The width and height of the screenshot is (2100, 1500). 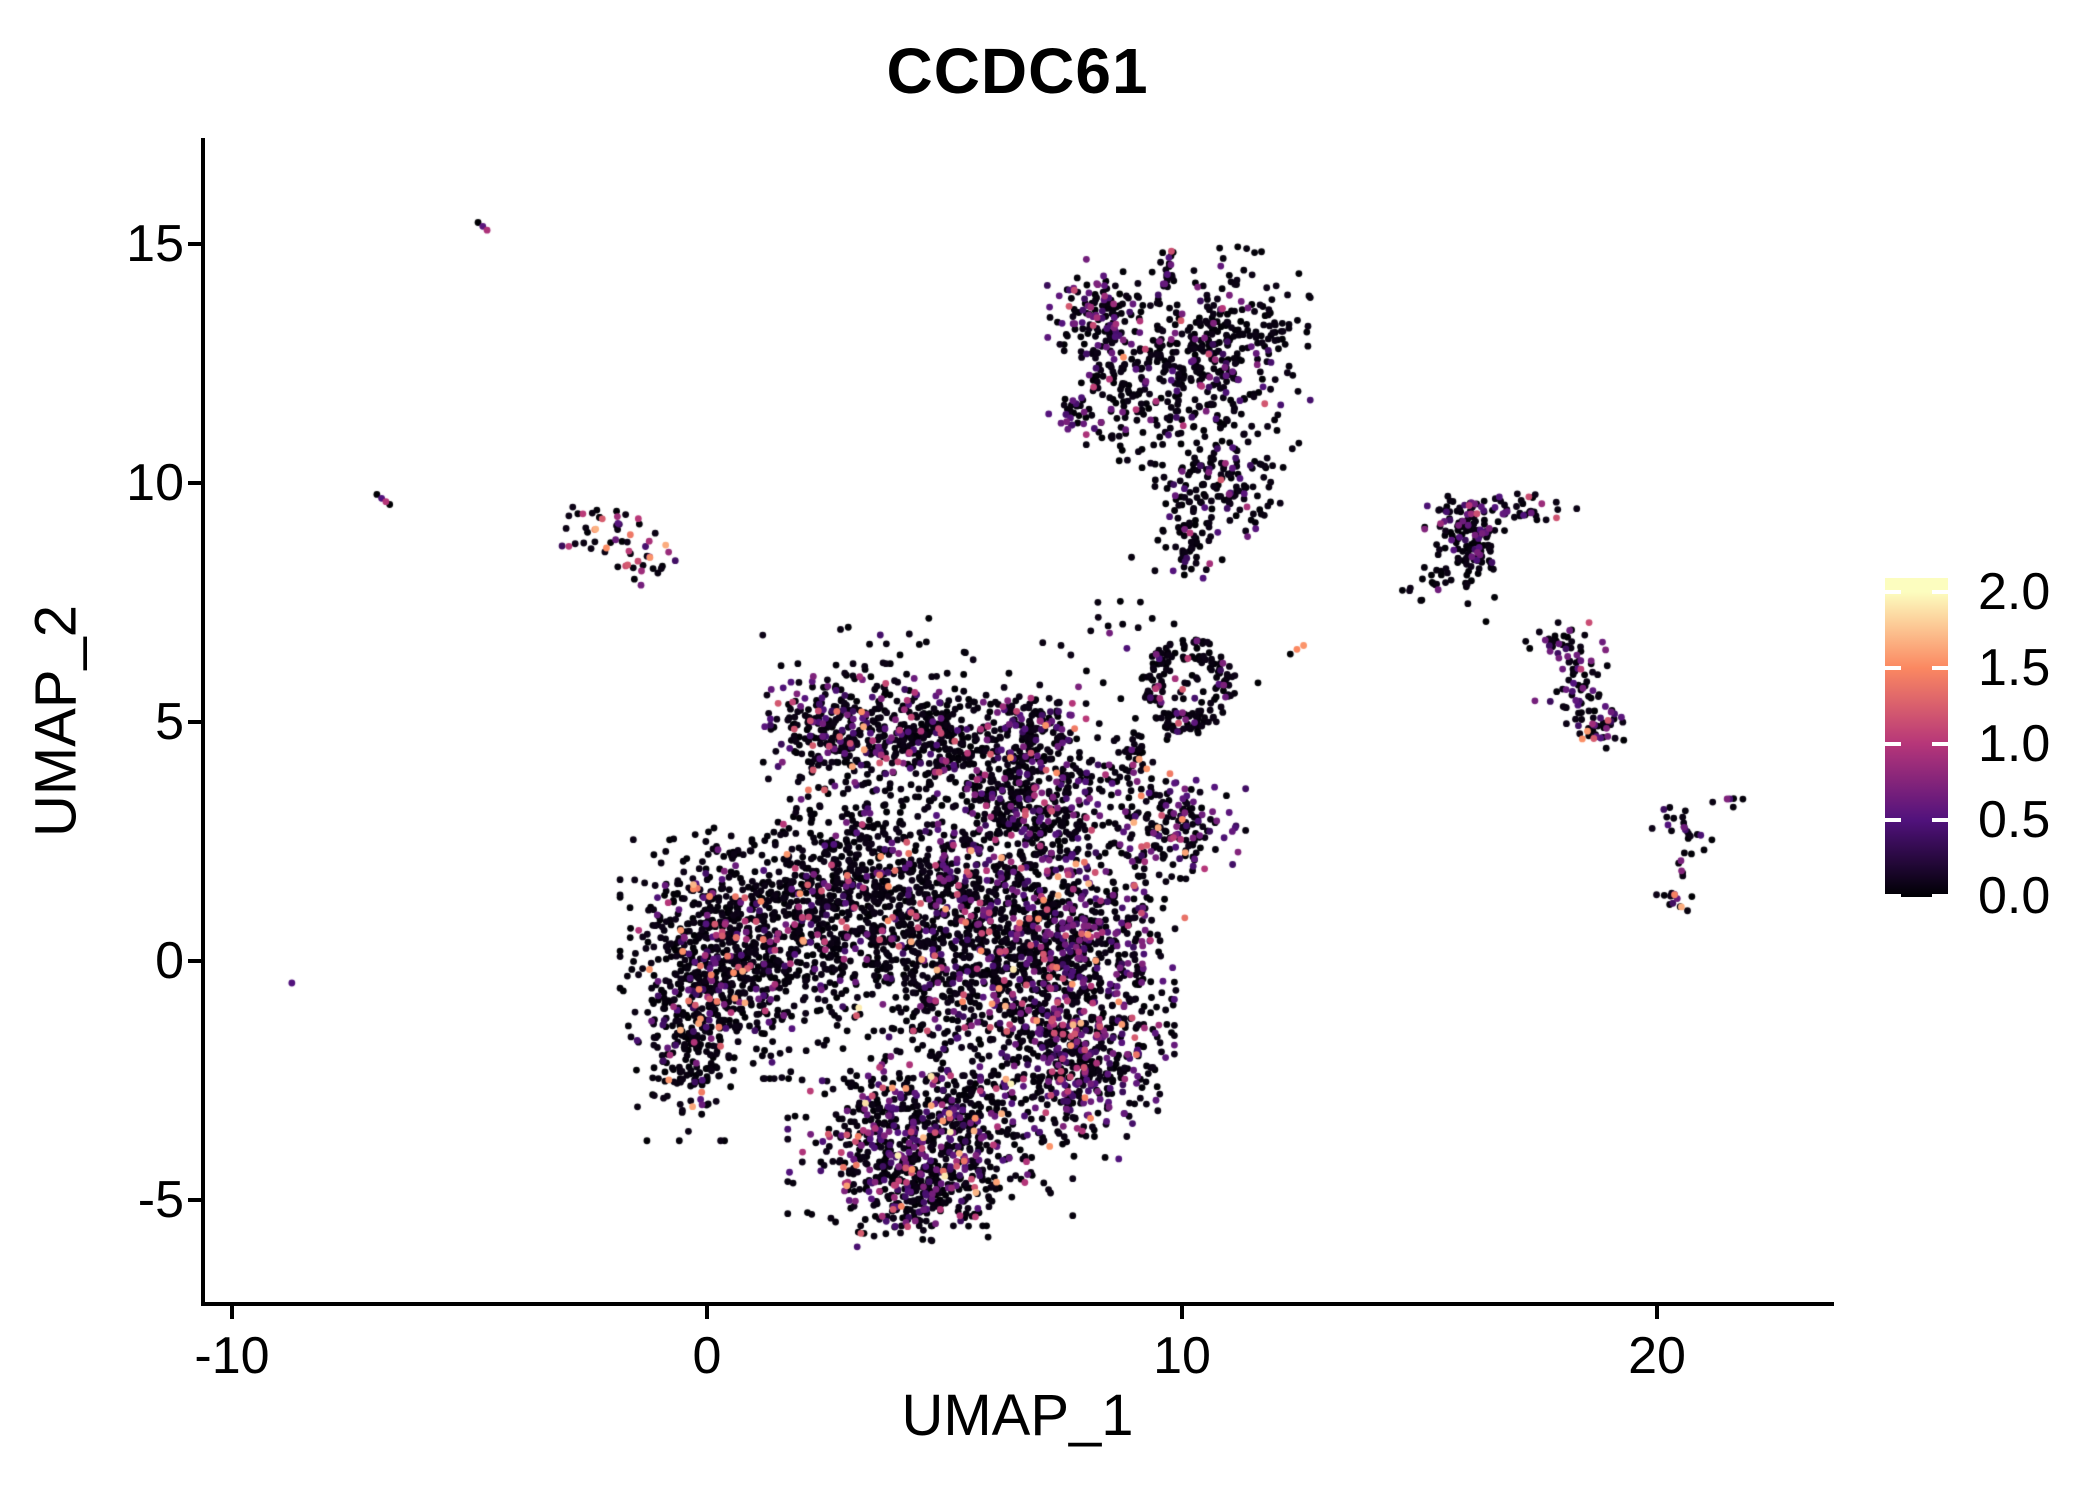 What do you see at coordinates (155, 483) in the screenshot?
I see `y-tick-label: 10` at bounding box center [155, 483].